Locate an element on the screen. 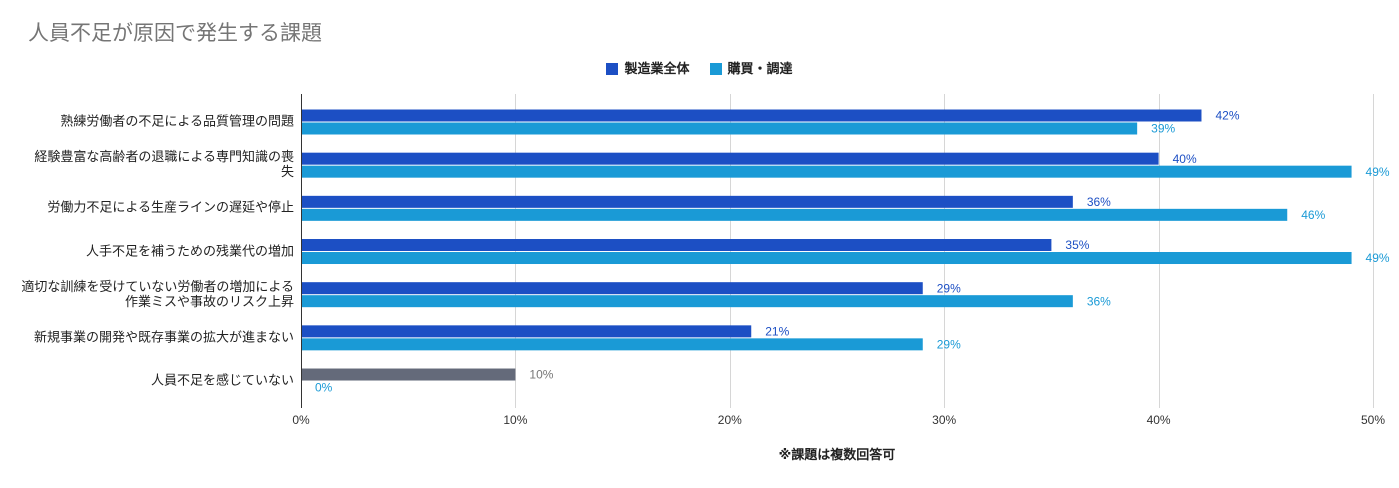  legend-label-purchasing-procurement: 購買・調達 is located at coordinates (760, 68).